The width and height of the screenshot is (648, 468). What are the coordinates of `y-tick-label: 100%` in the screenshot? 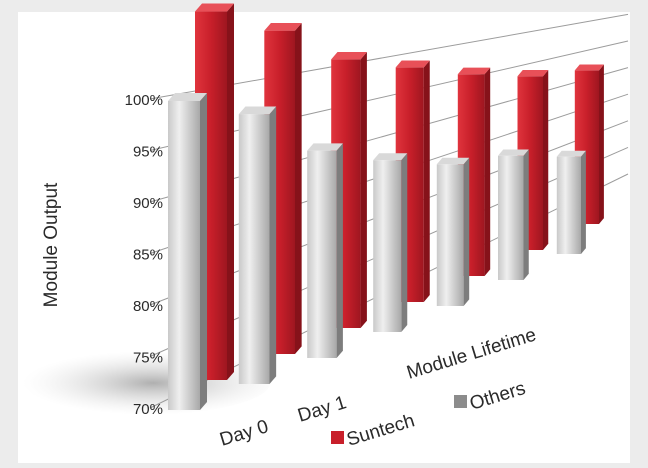 It's located at (144, 100).